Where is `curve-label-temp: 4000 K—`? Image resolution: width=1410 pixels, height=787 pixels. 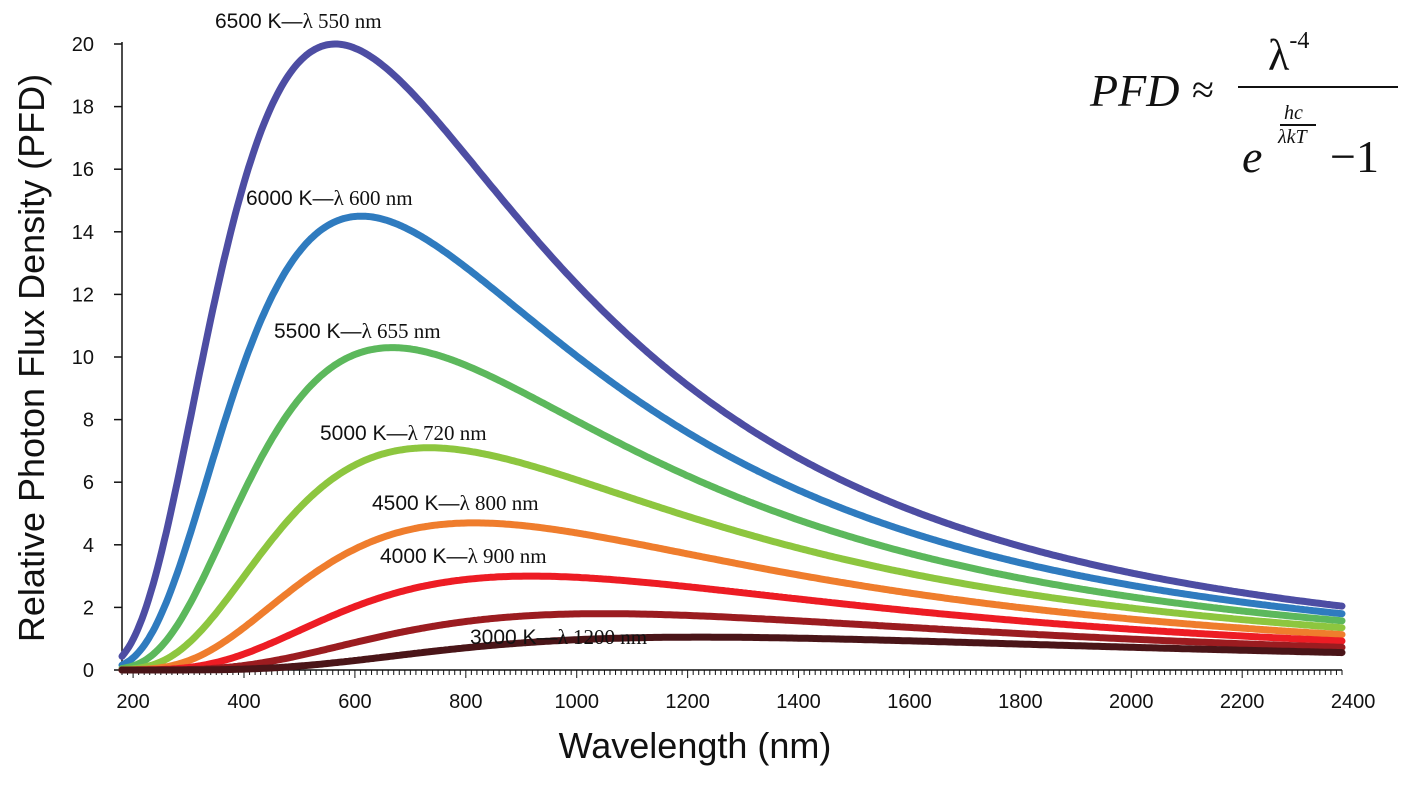
curve-label-temp: 4000 K— is located at coordinates (424, 556).